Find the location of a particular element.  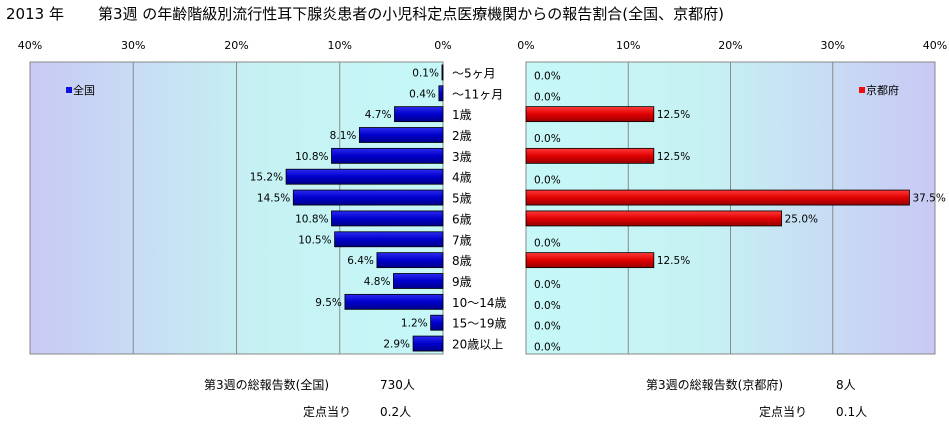

age-category-label: 3歳 is located at coordinates (462, 157).